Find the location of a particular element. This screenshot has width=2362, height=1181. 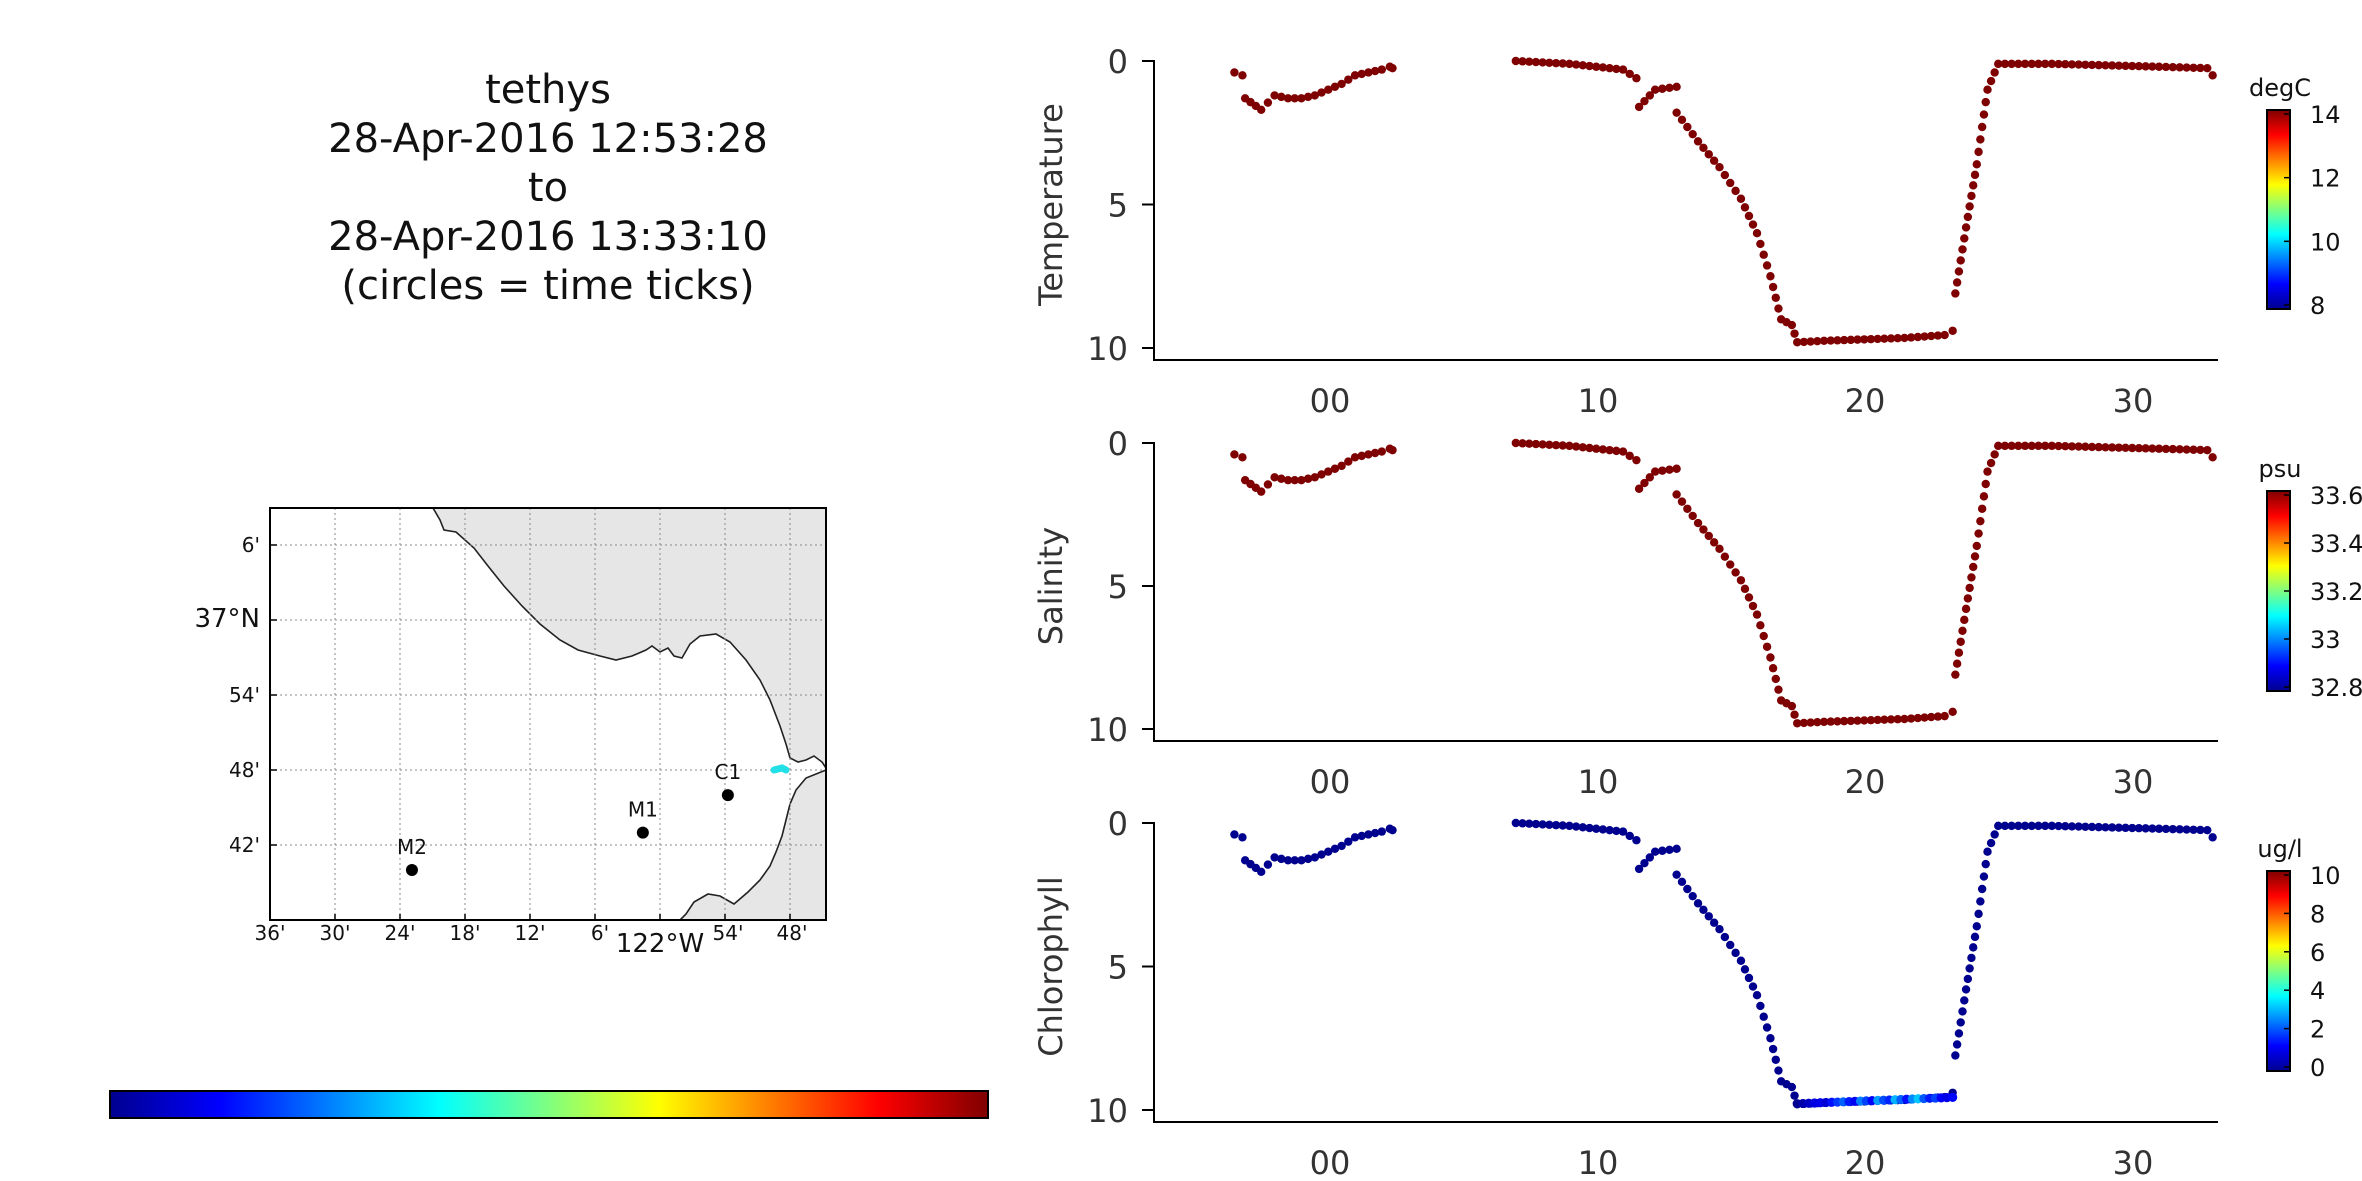

colorbar-tick-label: 33 is located at coordinates (2325, 640).